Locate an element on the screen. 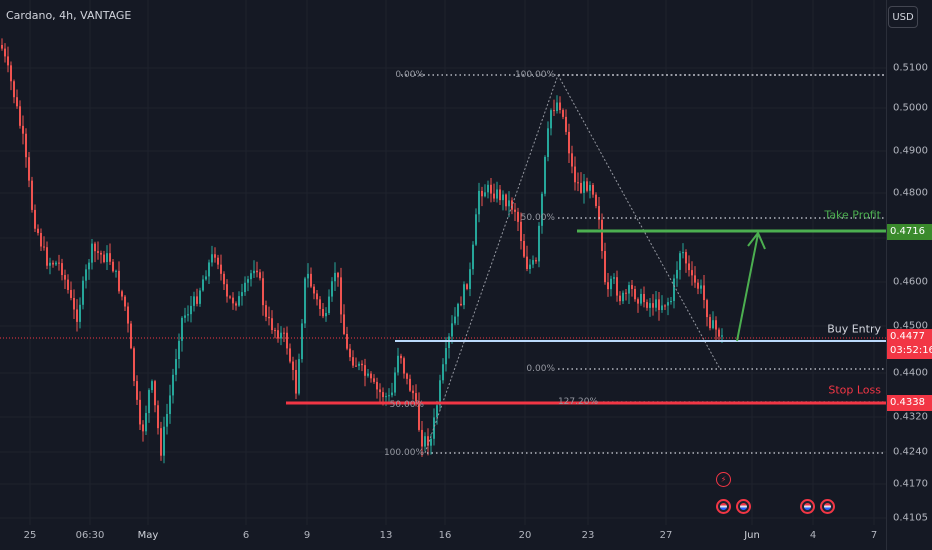 This screenshot has width=932, height=550. current-price-tag: 0.4477 03:52:16 is located at coordinates (909, 344).